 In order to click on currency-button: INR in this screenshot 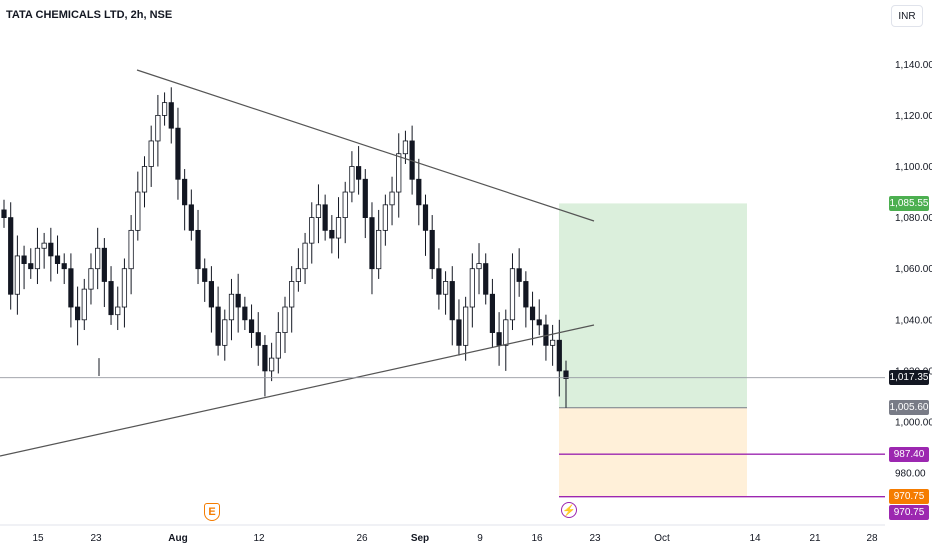, I will do `click(907, 16)`.